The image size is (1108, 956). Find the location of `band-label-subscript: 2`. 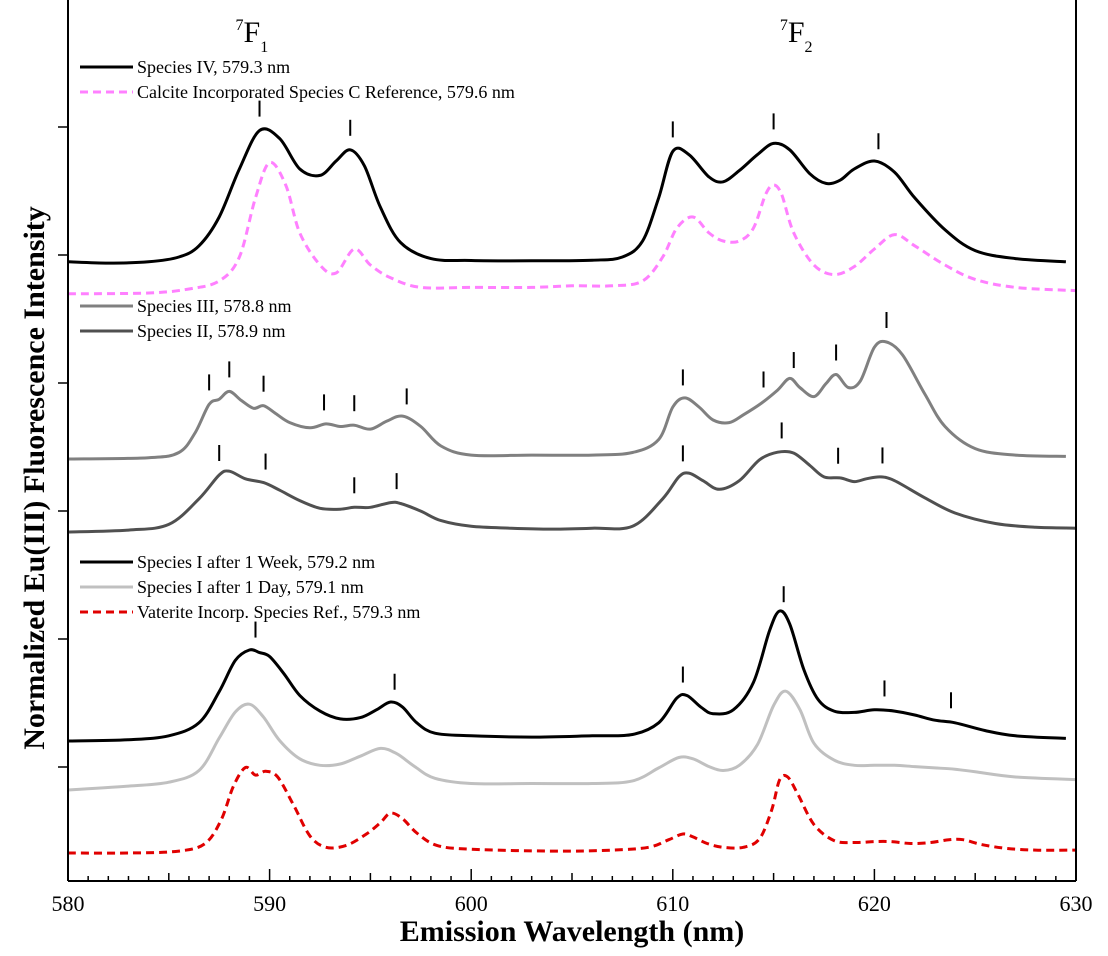

band-label-subscript: 2 is located at coordinates (809, 47).